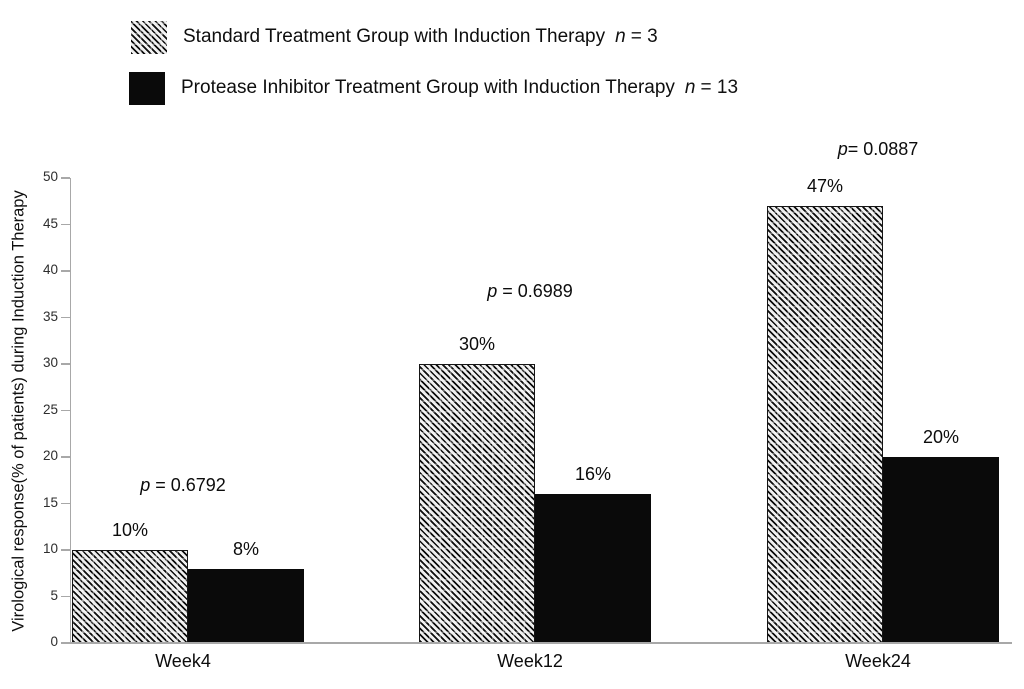  I want to click on y-tick-label: 5, so click(54, 595).